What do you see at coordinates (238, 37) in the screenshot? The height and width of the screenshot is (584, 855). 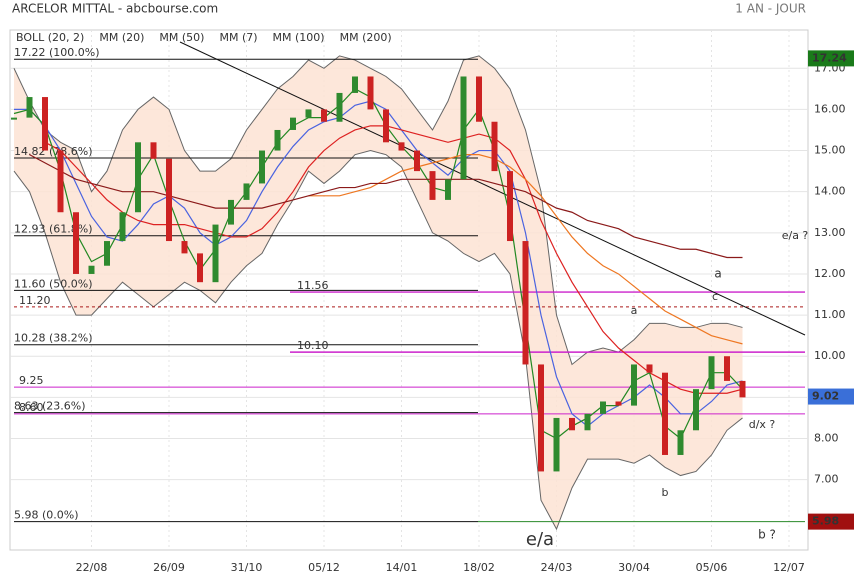 I see `legend-entry: MM (7)` at bounding box center [238, 37].